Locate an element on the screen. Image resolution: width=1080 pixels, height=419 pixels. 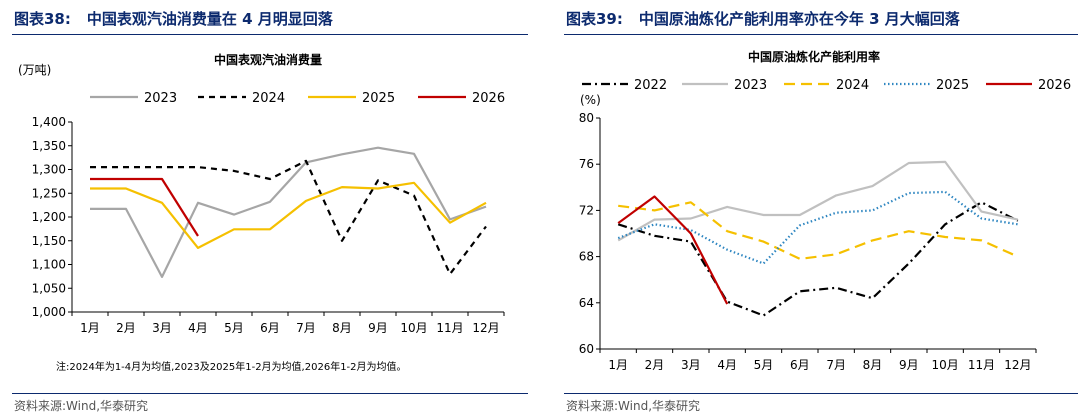
y-tick-label: 1,100 is located at coordinates (49, 265).